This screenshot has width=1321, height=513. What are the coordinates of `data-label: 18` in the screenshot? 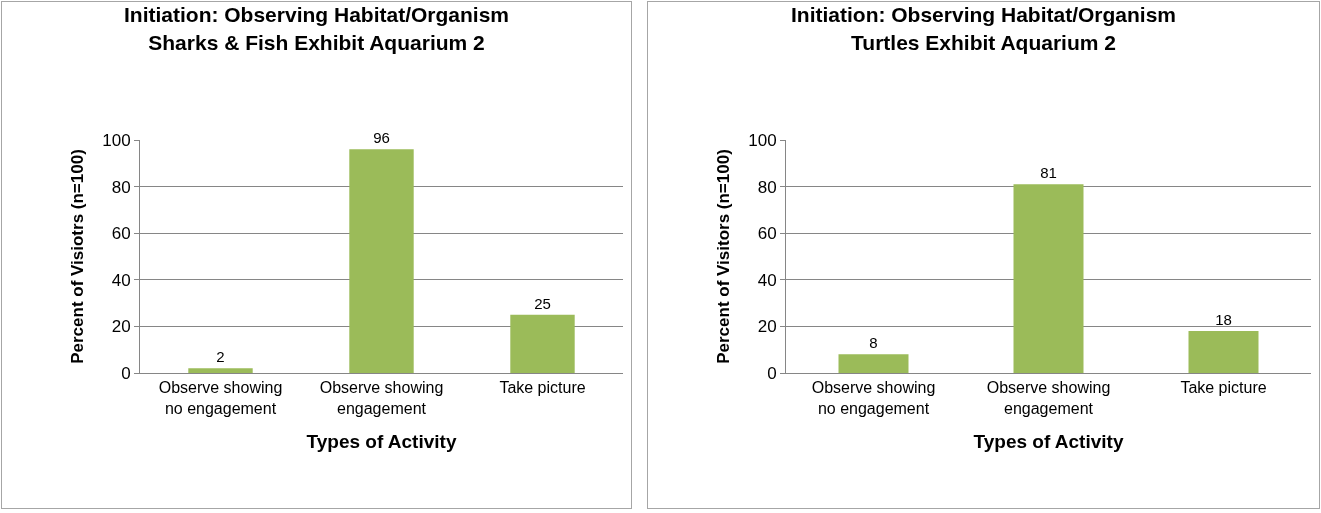 It's located at (1223, 320).